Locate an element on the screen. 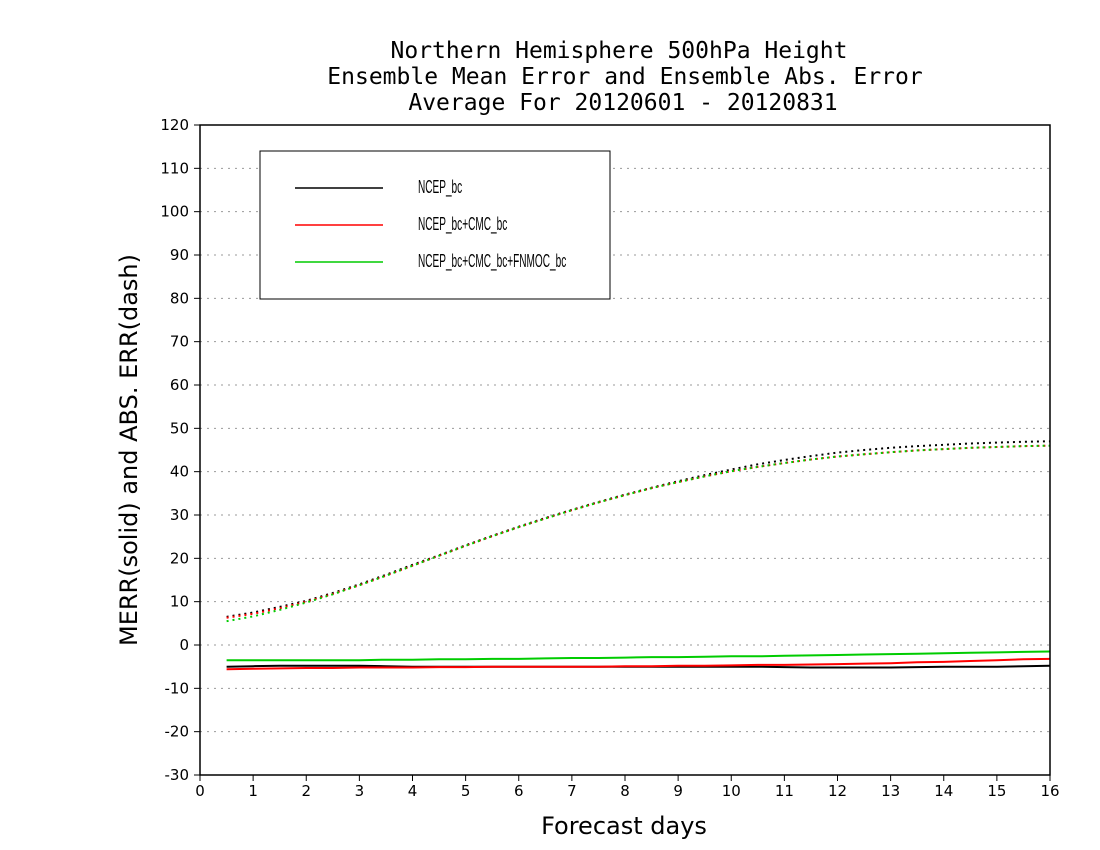 The width and height of the screenshot is (1100, 850). y-axis-label: MERR(solid) and ABS. ERR(dash) is located at coordinates (129, 450).